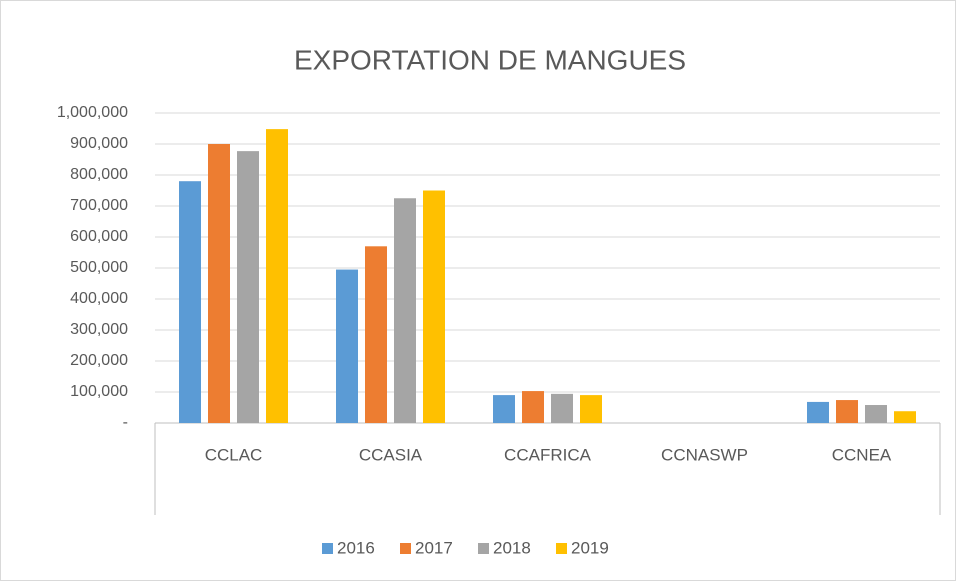 The height and width of the screenshot is (581, 956). Describe the element at coordinates (99, 267) in the screenshot. I see `y-tick-label: 500,000` at that location.